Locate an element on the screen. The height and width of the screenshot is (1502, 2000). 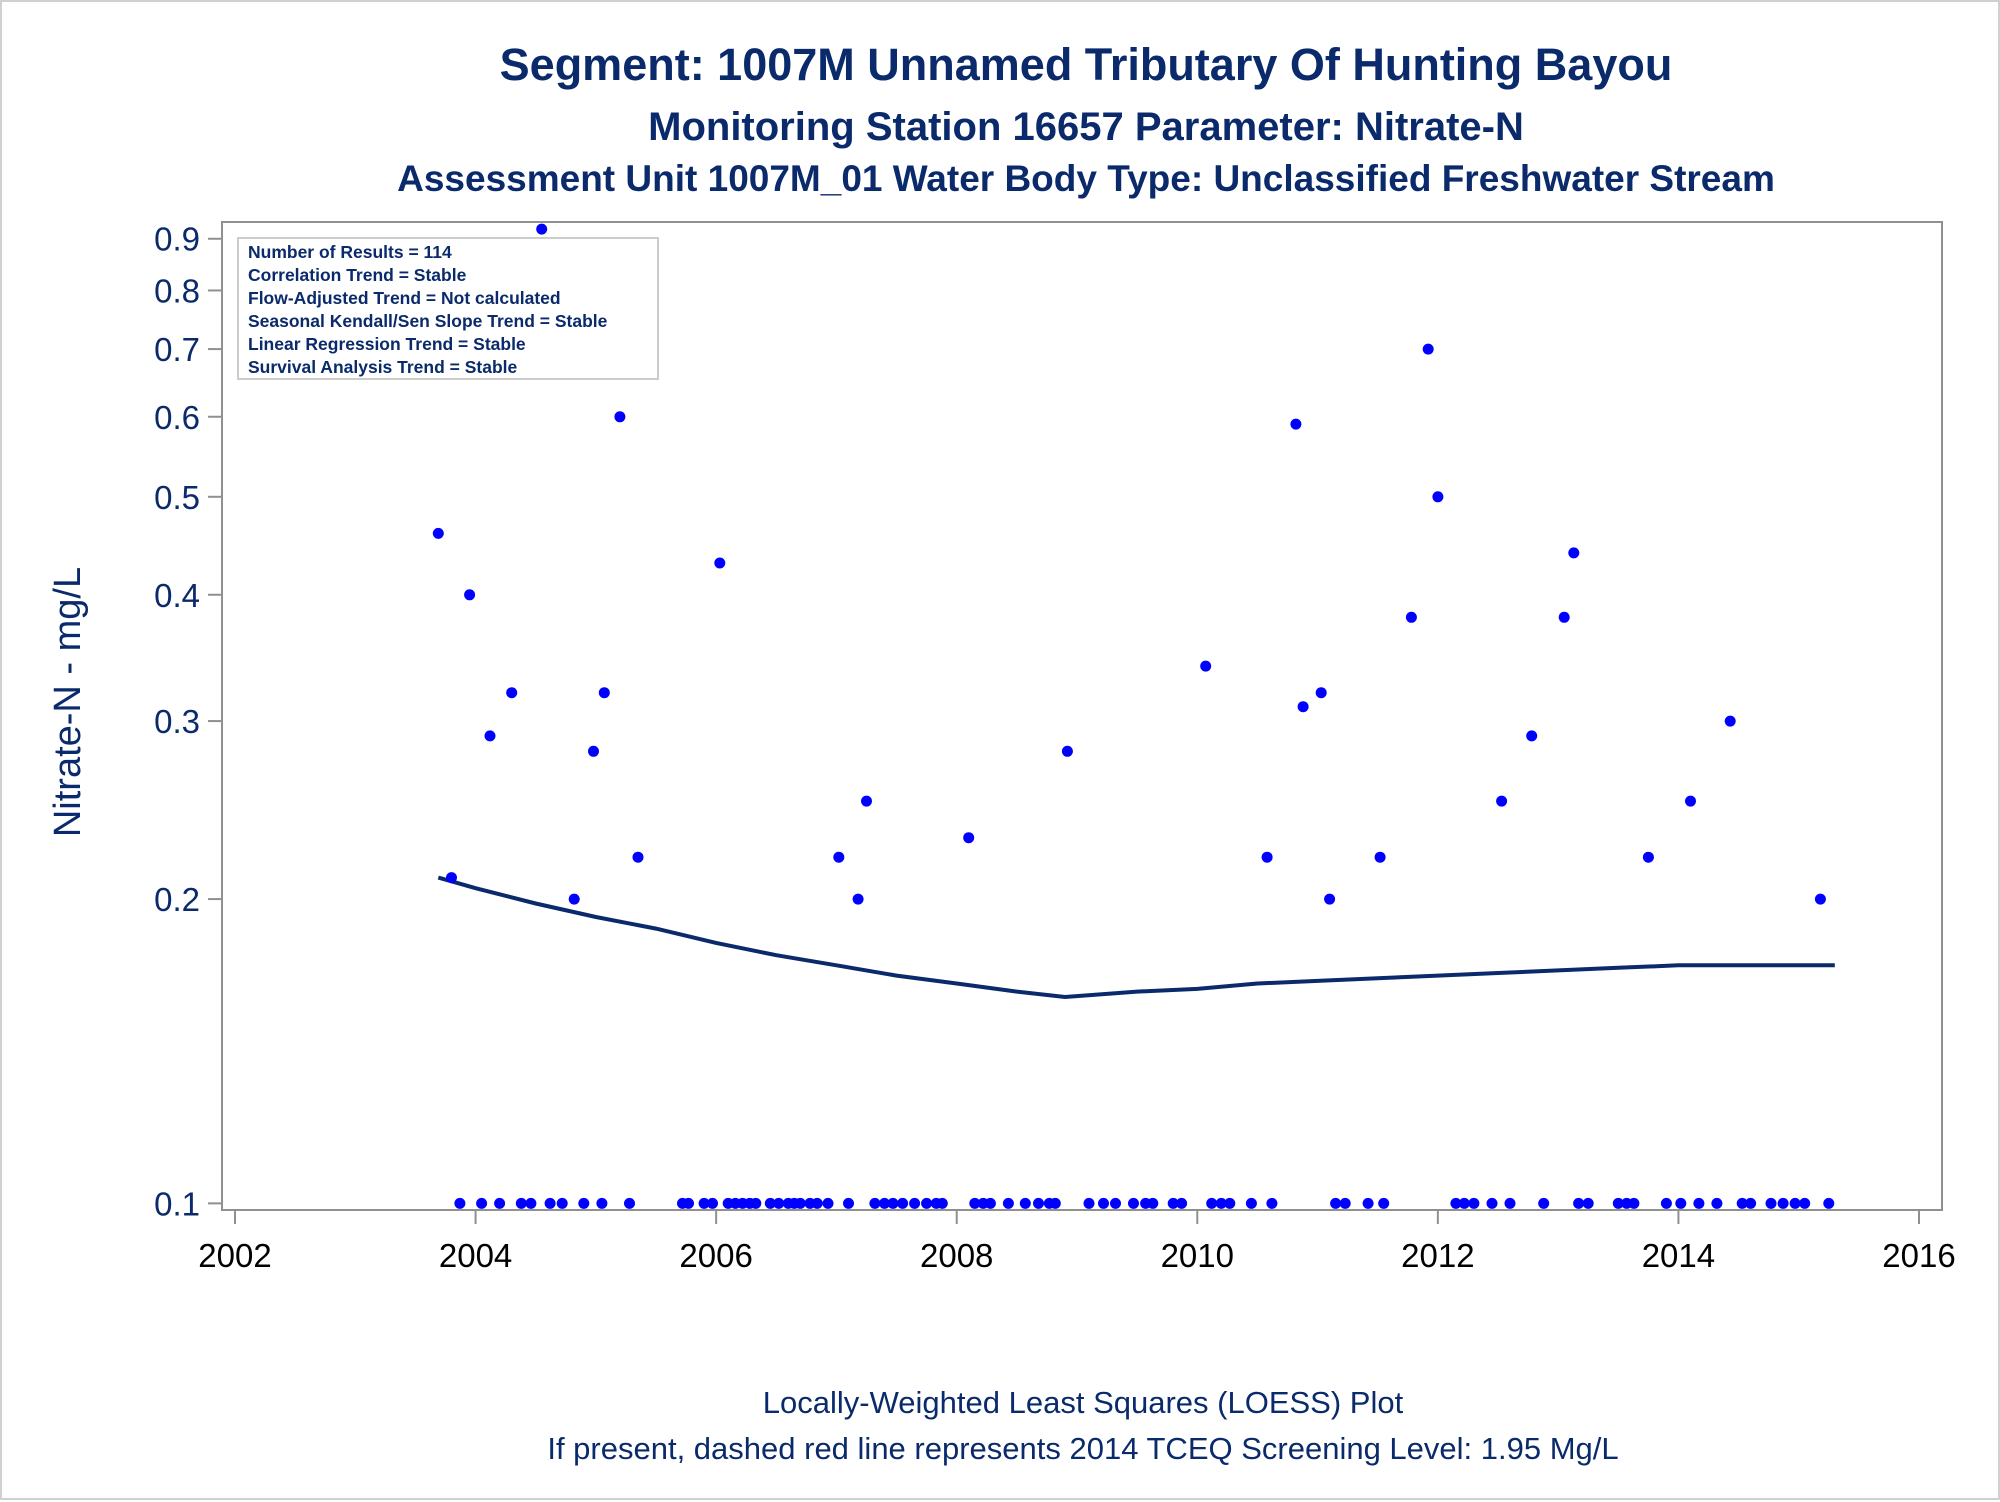
stat-number-of-results: Number of Results = 114 is located at coordinates (350, 252).